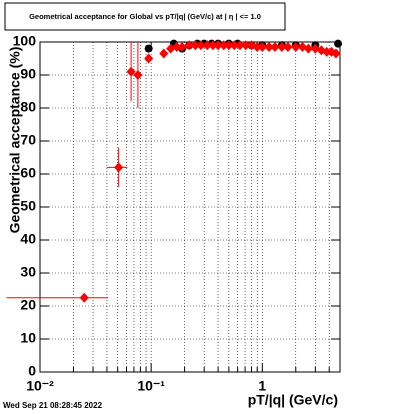  Describe the element at coordinates (28, 206) in the screenshot. I see `y-tick-label: 50` at that location.